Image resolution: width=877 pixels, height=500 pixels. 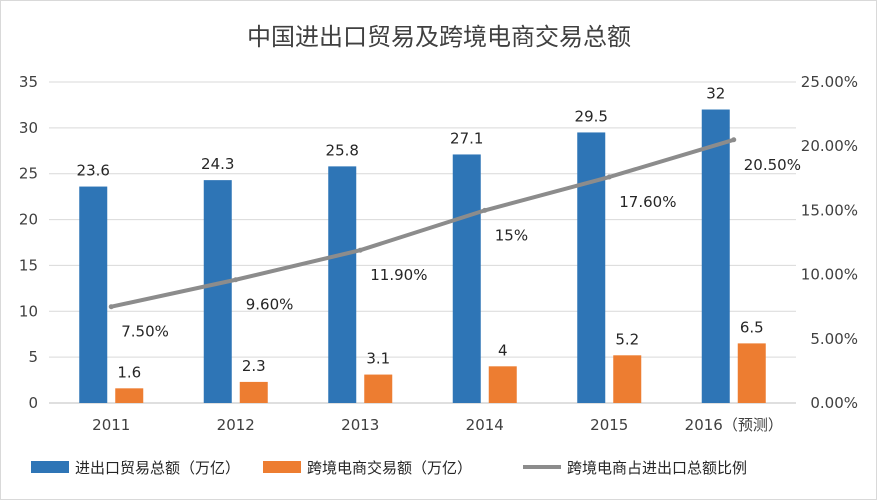 I want to click on trade-total-label: 23.6, so click(x=93, y=171).